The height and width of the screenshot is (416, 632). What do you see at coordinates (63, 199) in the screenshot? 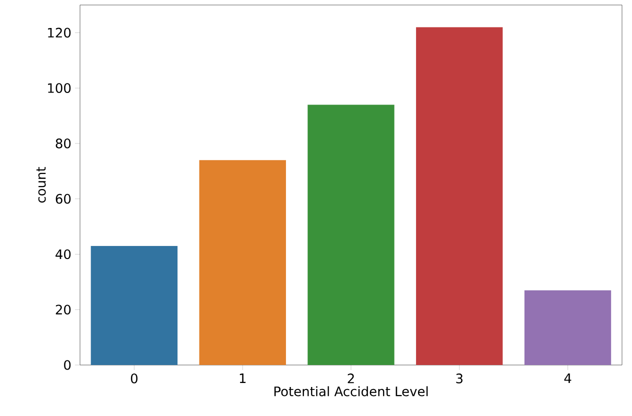
I see `y-tick-label: 60` at bounding box center [63, 199].